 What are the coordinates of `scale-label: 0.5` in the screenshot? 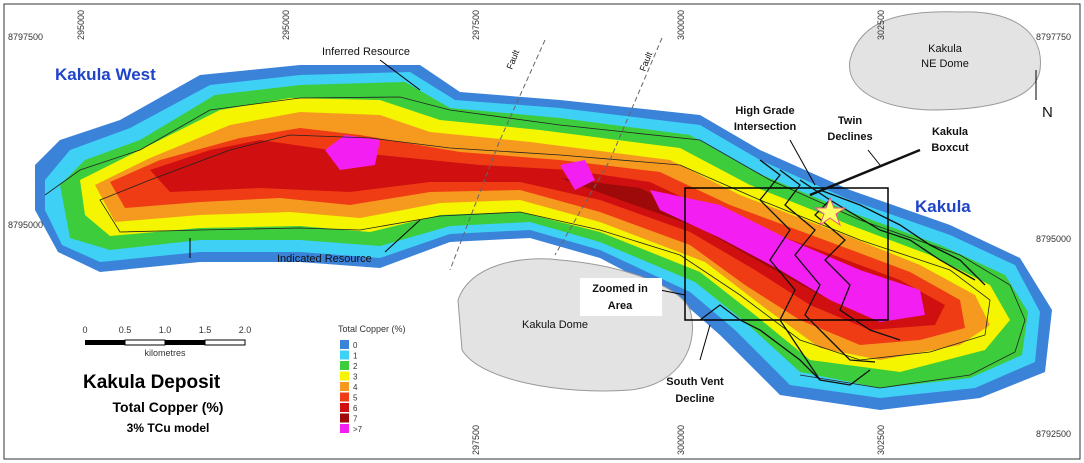 It's located at (125, 330).